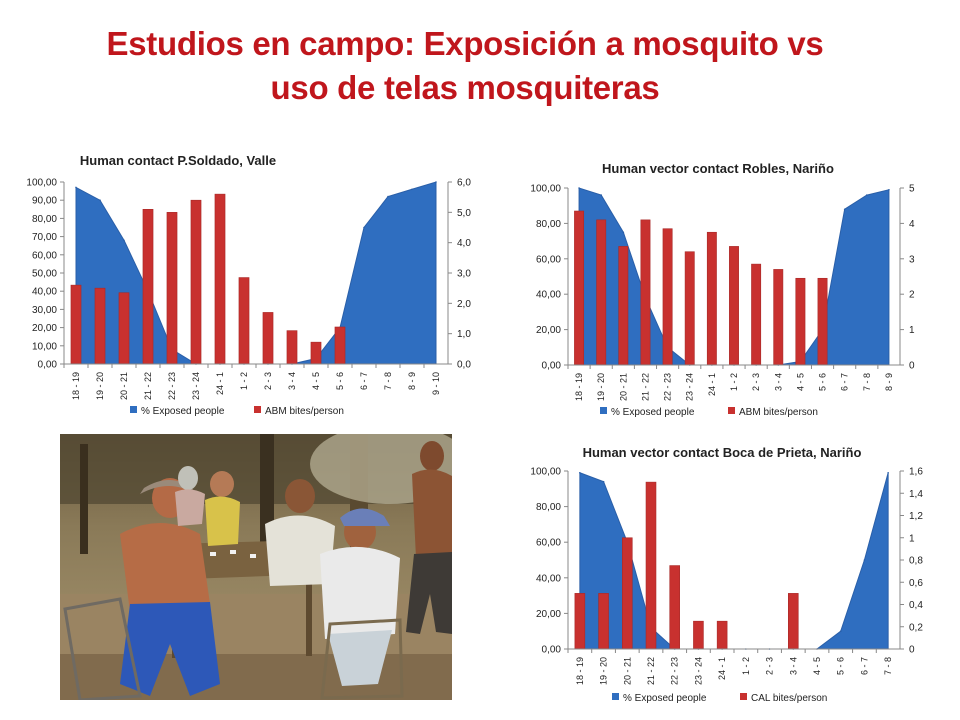 The image size is (960, 720). I want to click on legend-label-bar: ABM bites/person, so click(304, 411).